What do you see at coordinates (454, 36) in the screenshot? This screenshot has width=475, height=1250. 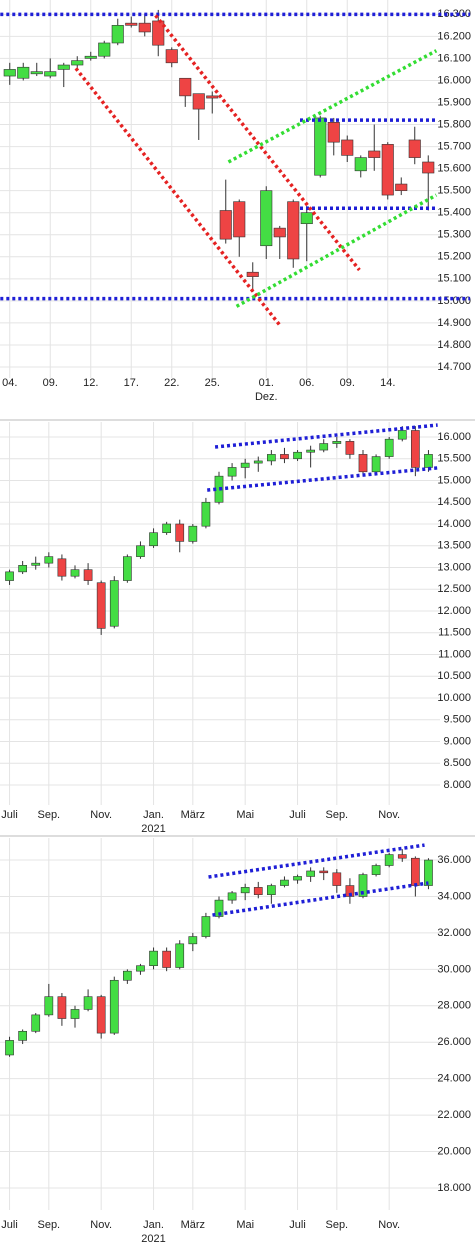 I see `y-tick-label: 16.200` at bounding box center [454, 36].